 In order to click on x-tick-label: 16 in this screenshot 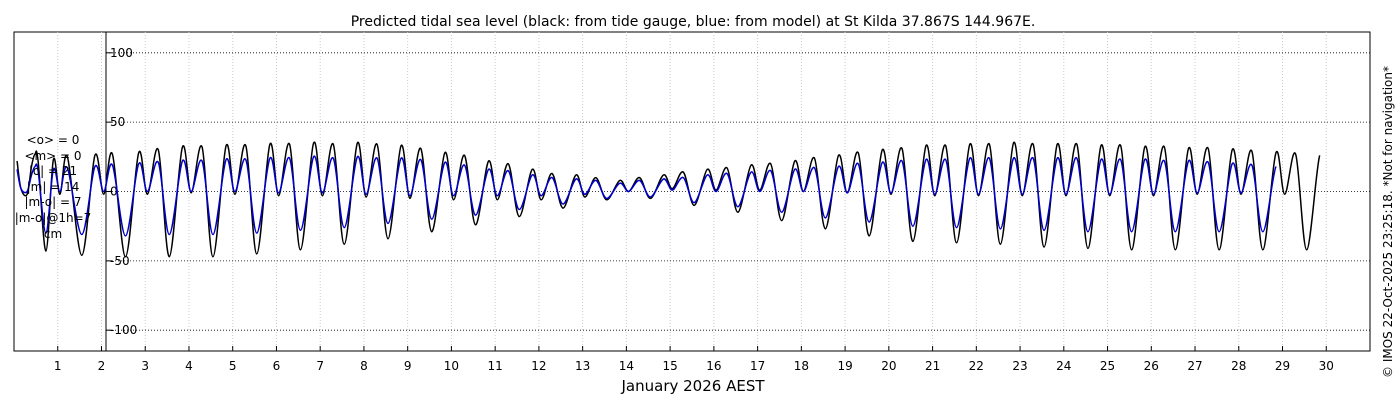, I will do `click(713, 366)`.